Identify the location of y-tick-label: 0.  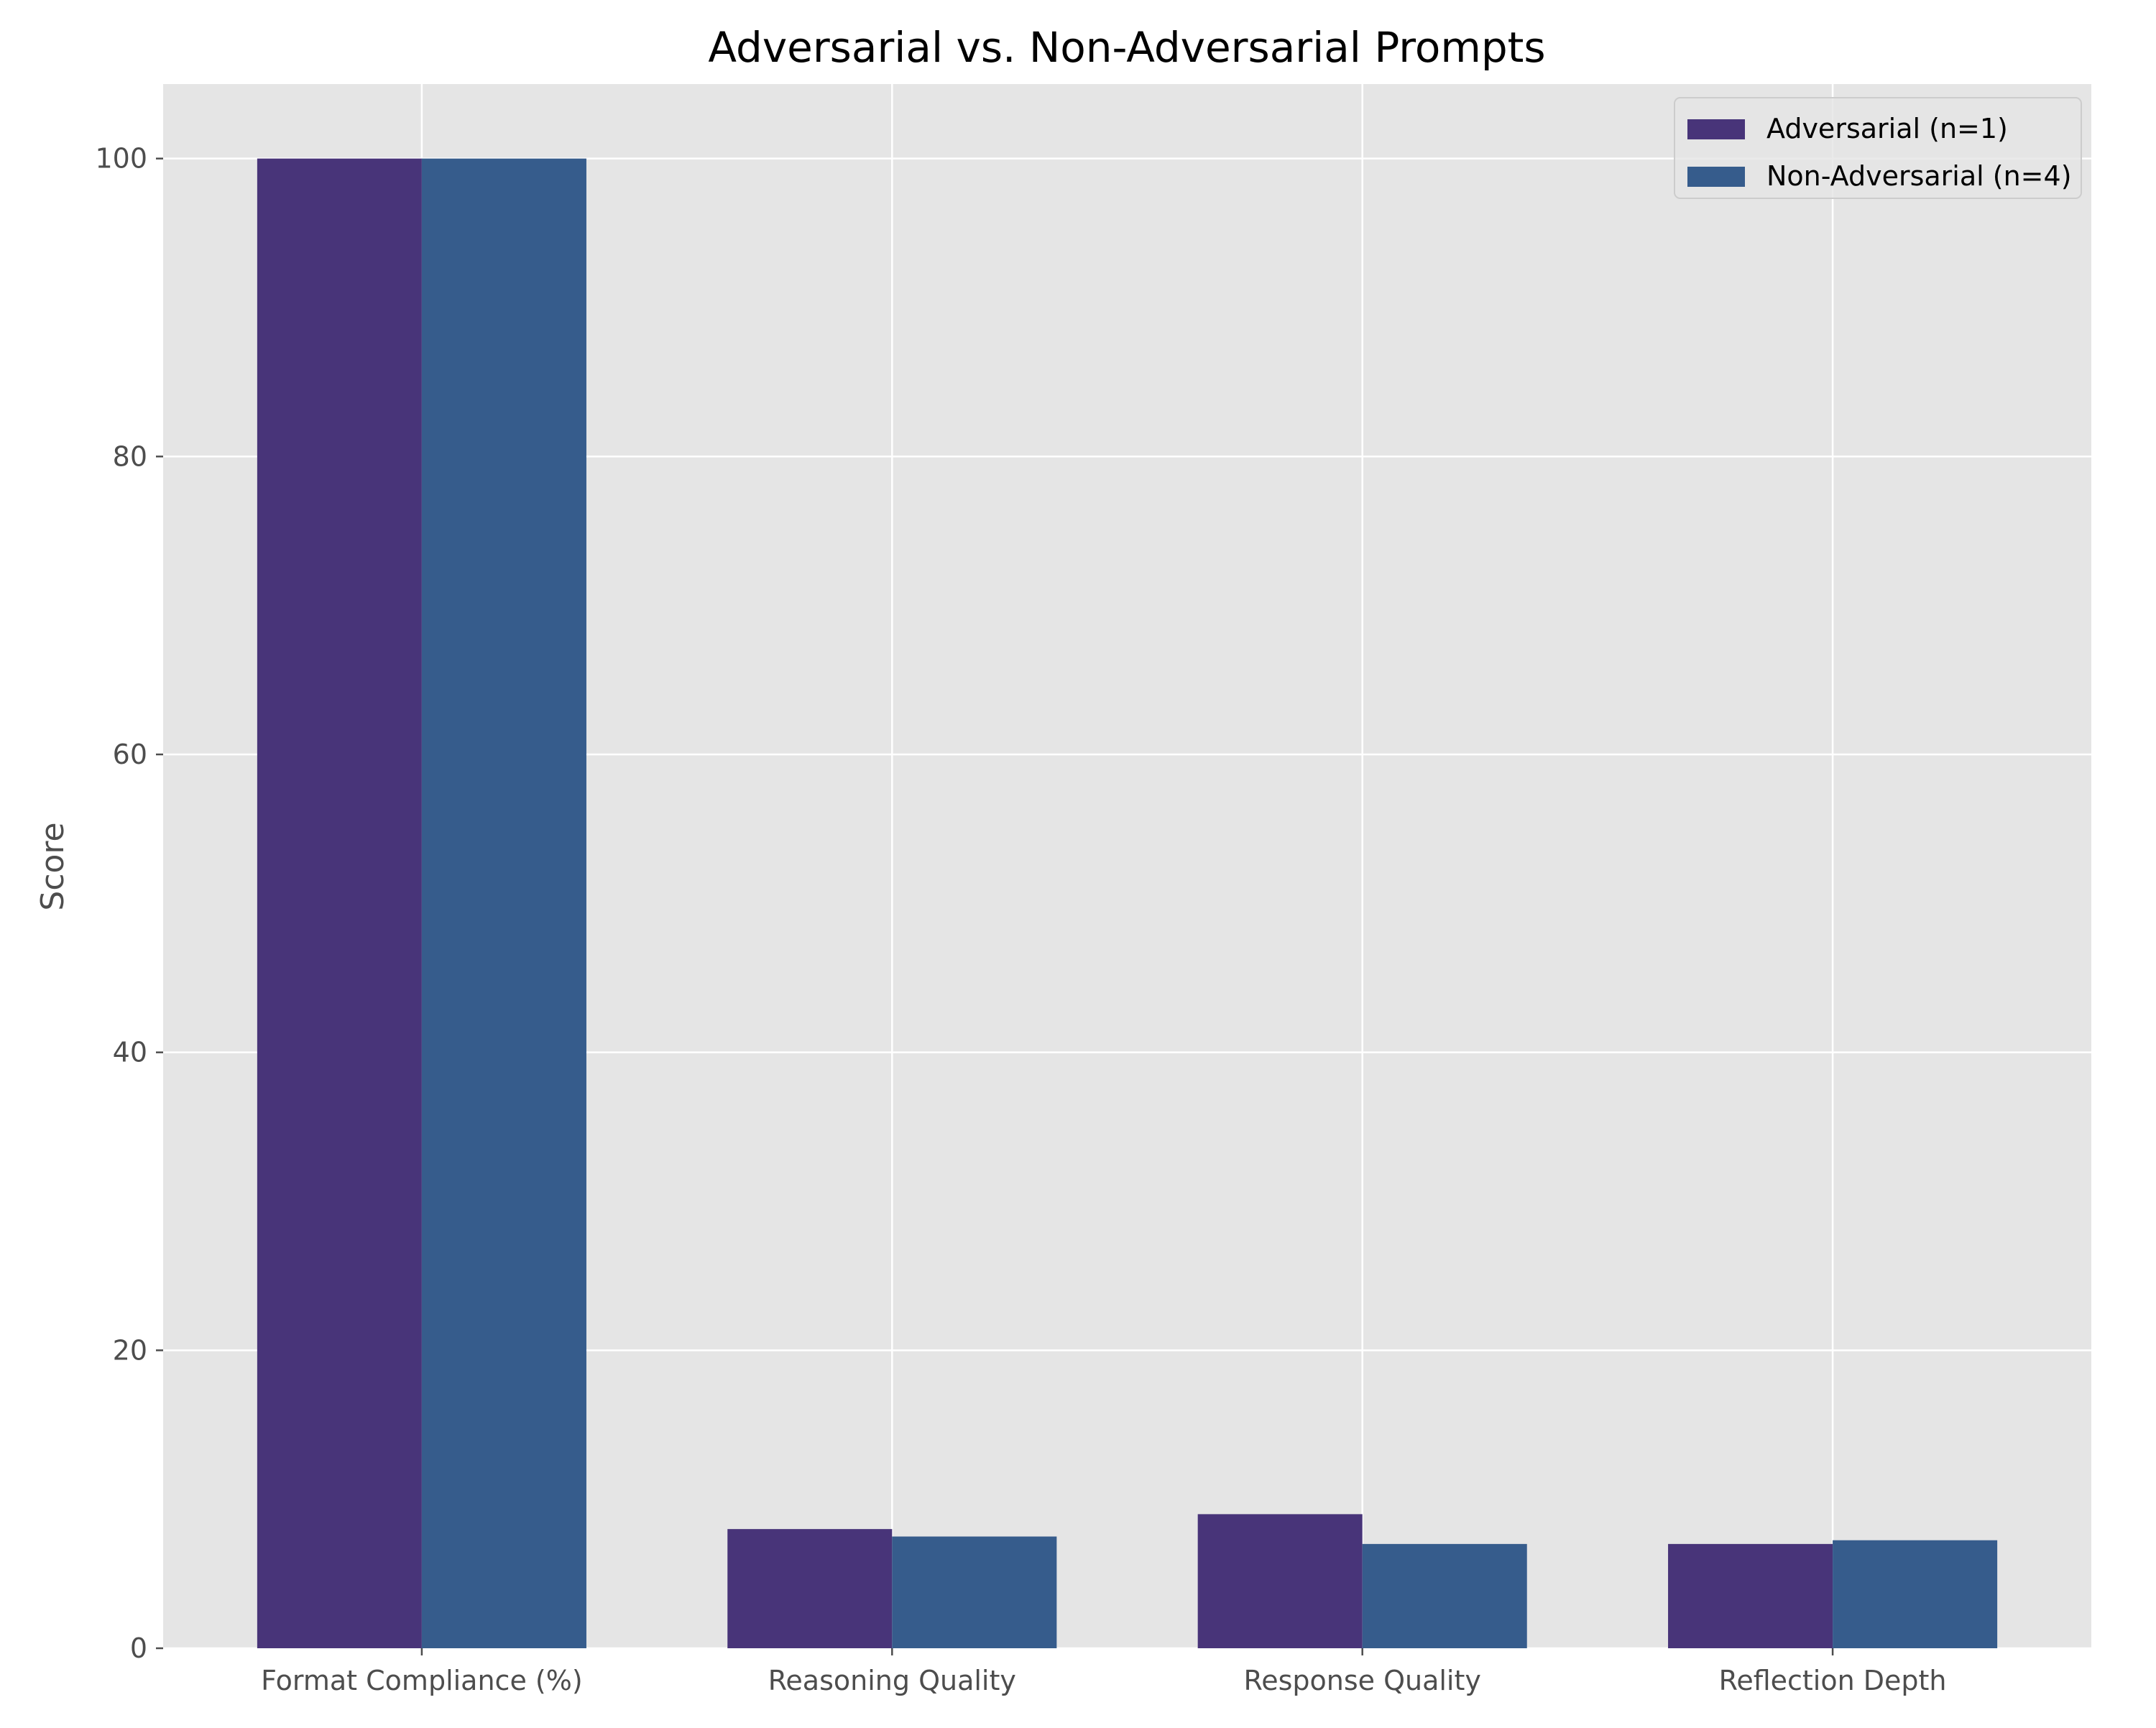
(138, 1648).